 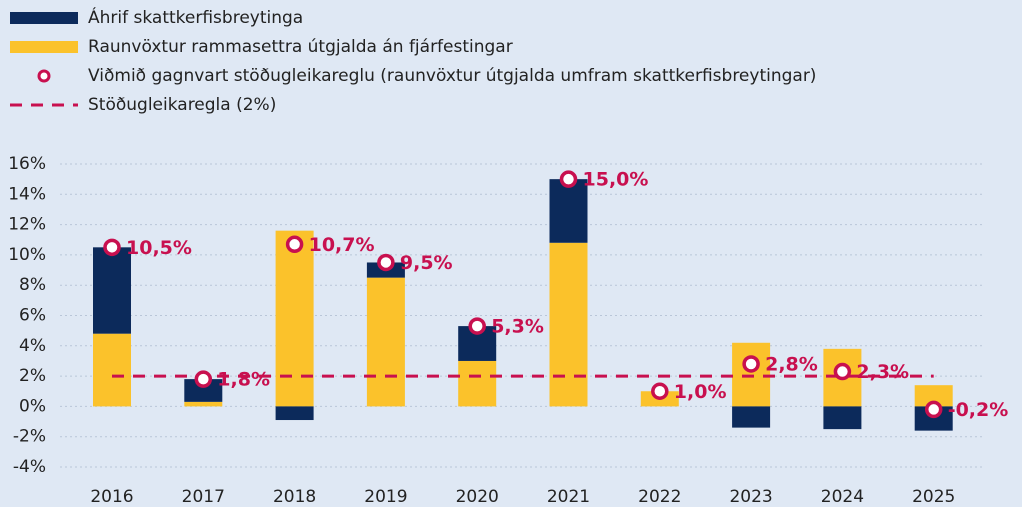 I want to click on x-tick-label: 2025, so click(x=933, y=497).